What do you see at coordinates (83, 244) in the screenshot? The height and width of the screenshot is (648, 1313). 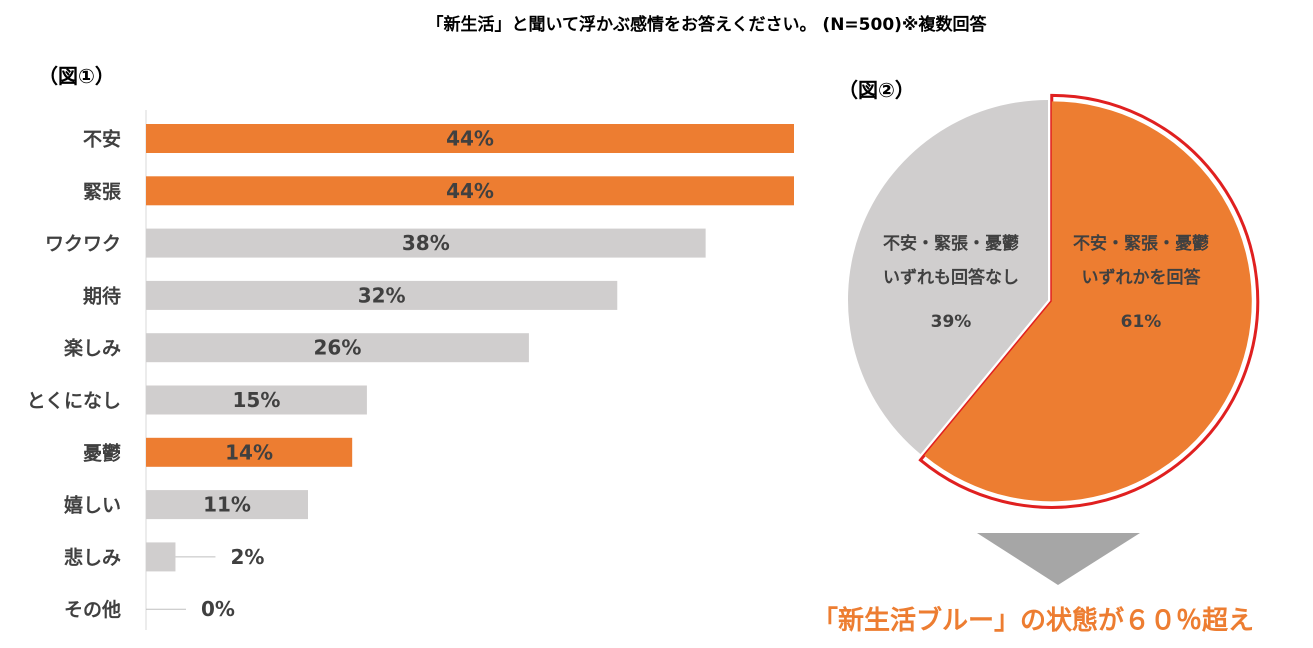 I see `category-label: ワクワク` at bounding box center [83, 244].